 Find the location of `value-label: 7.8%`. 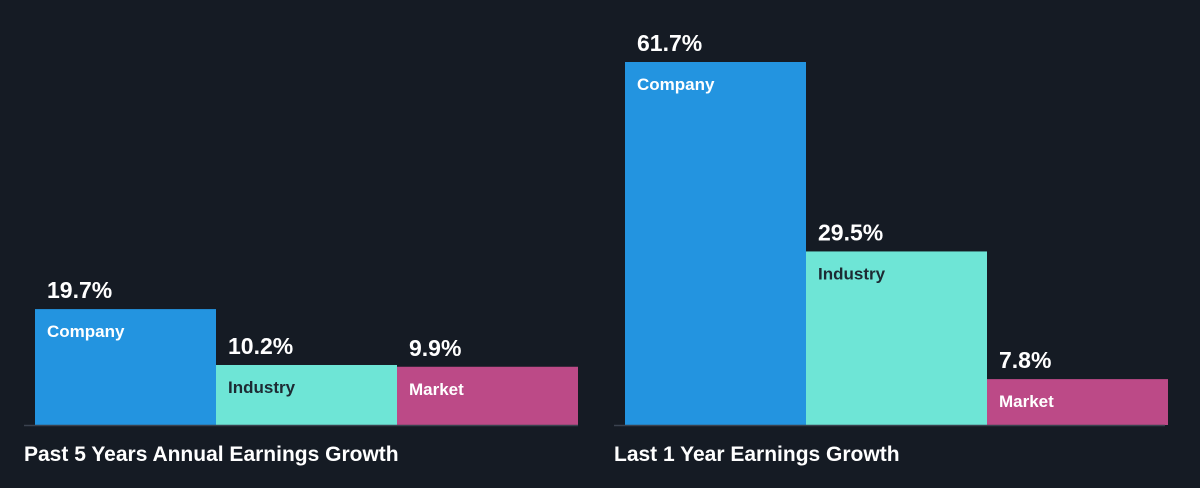

value-label: 7.8% is located at coordinates (1025, 360).